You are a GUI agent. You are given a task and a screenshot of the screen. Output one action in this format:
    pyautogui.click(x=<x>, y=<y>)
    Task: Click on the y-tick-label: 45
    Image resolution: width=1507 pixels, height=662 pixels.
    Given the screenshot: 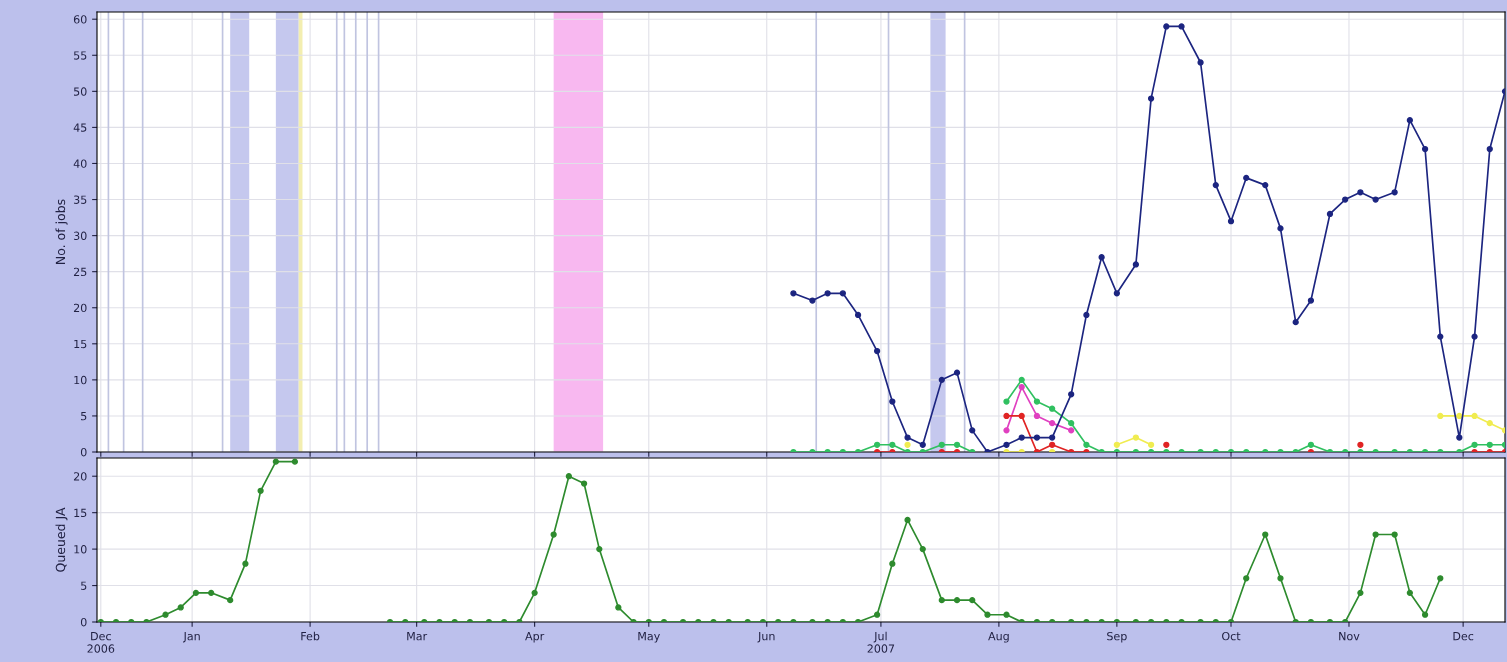 What is the action you would take?
    pyautogui.click(x=80, y=127)
    